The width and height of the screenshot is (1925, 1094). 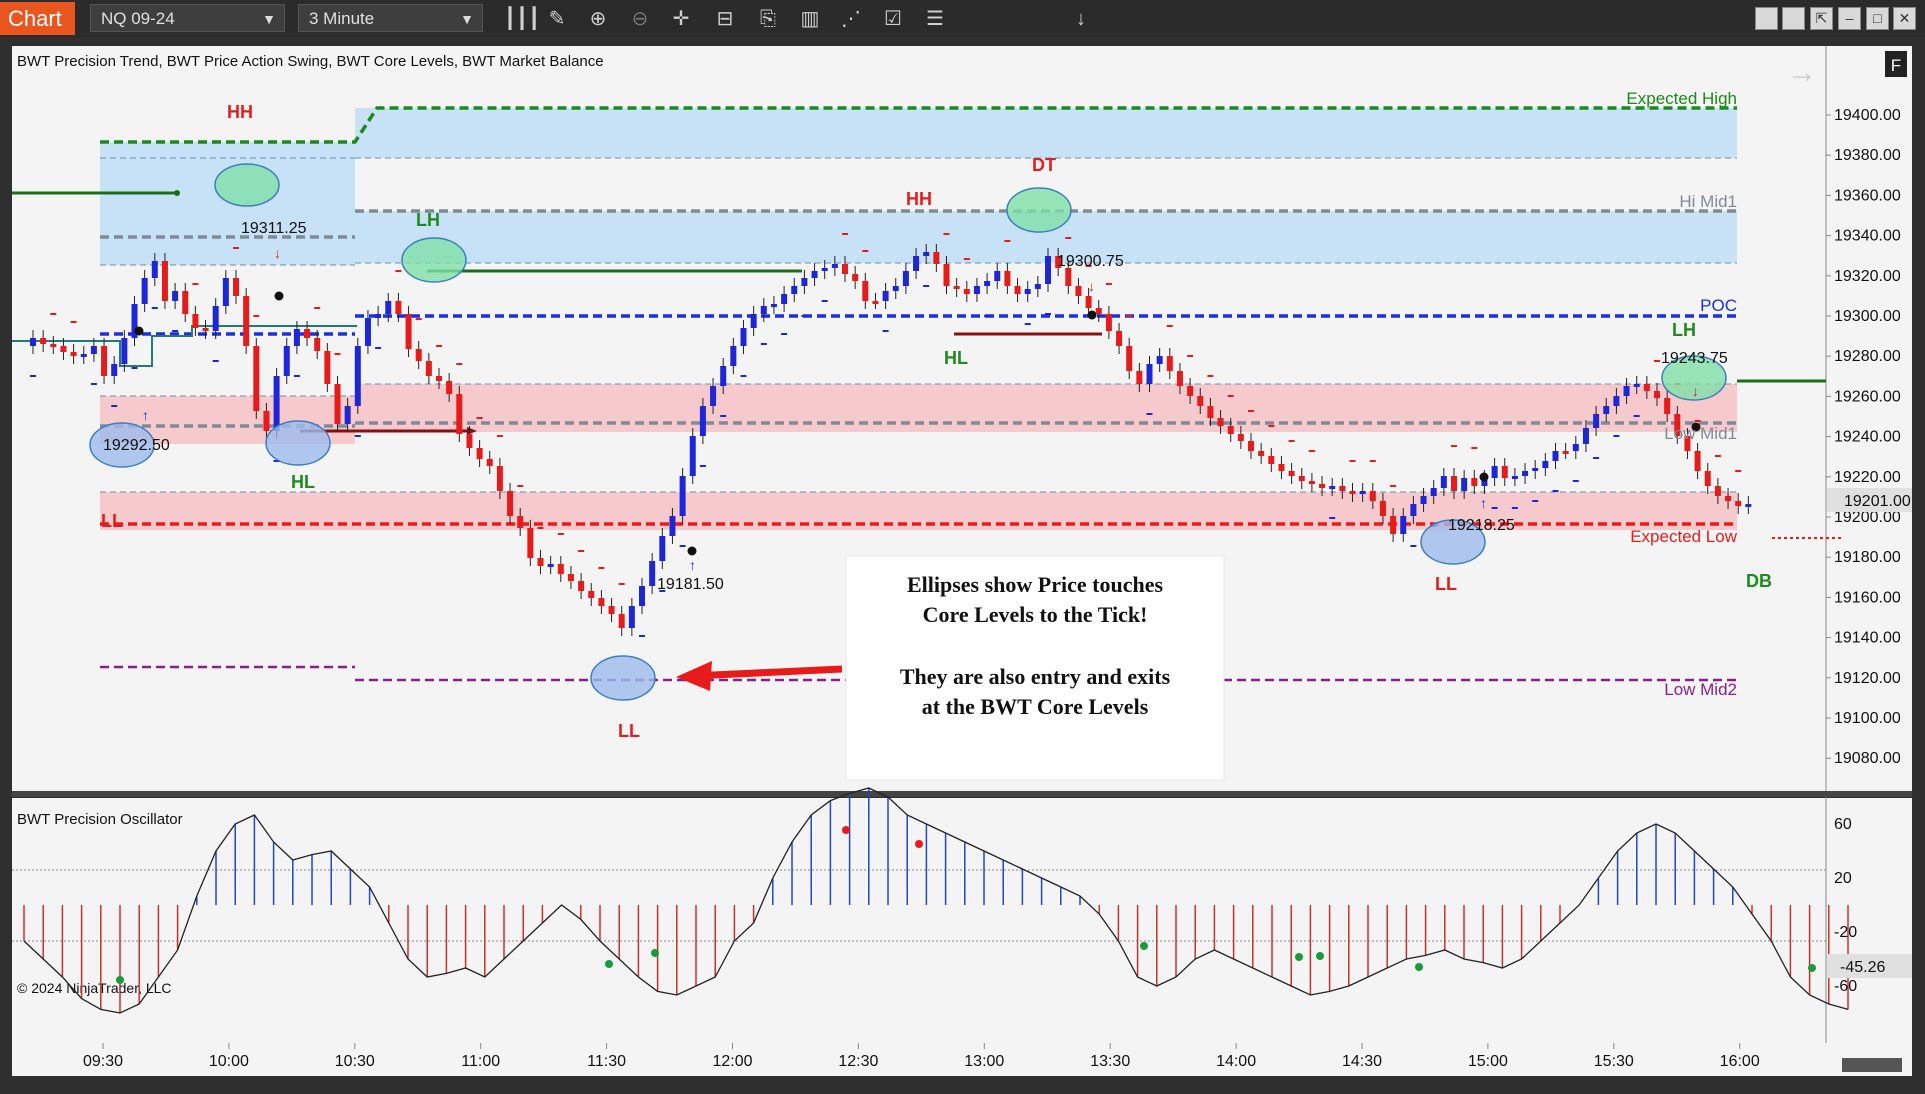 I want to click on time-tick: 12:30, so click(x=858, y=1061).